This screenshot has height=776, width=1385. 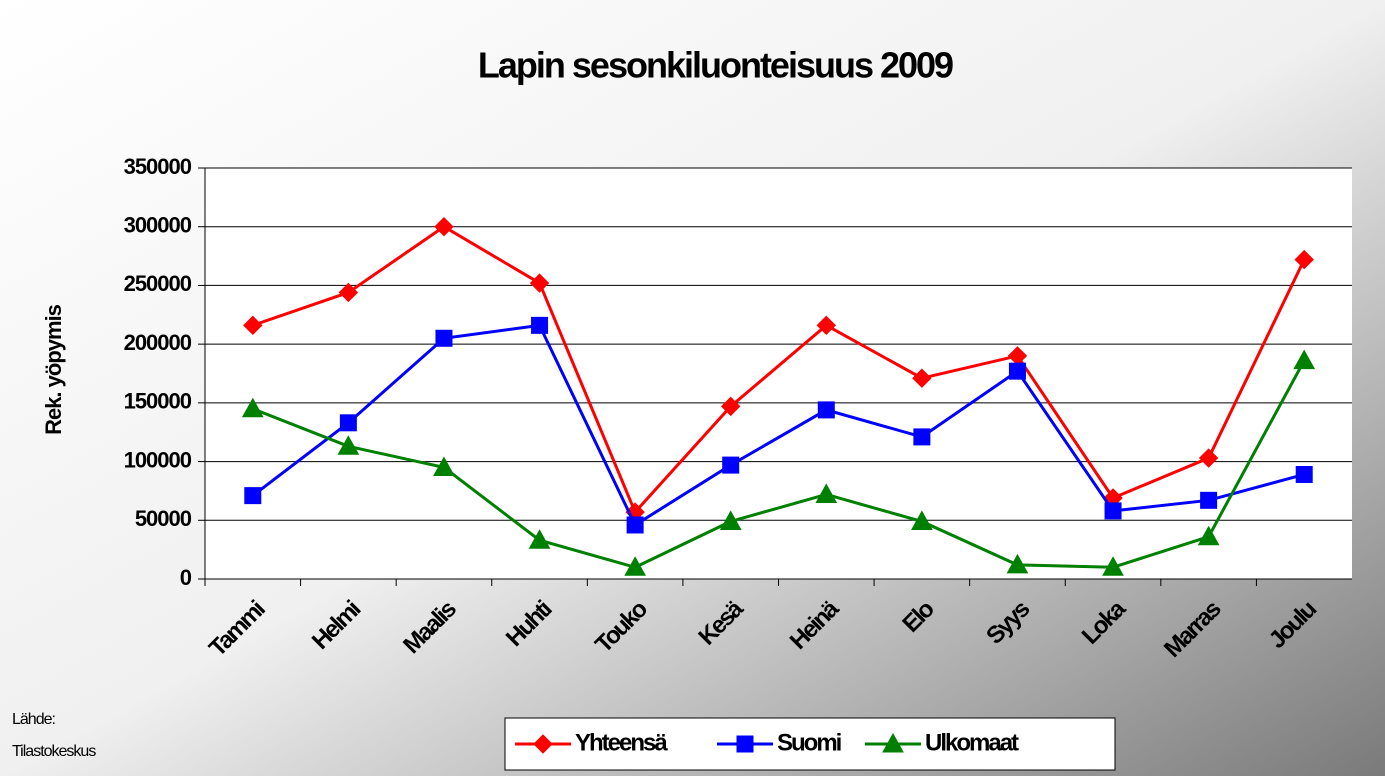 What do you see at coordinates (715, 65) in the screenshot?
I see `chart-title: Lapin sesonkiluonteisuus 2009` at bounding box center [715, 65].